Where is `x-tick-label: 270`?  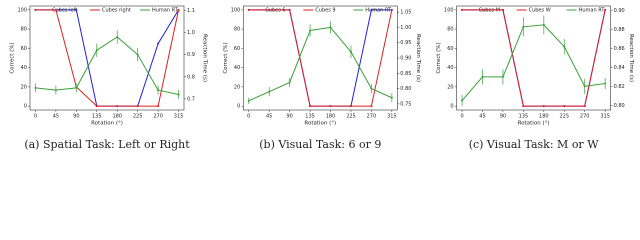 x-tick-label: 270 is located at coordinates (585, 117).